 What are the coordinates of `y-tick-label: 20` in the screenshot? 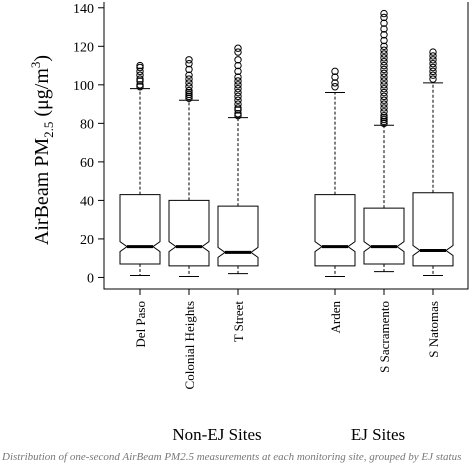 It's located at (87, 240).